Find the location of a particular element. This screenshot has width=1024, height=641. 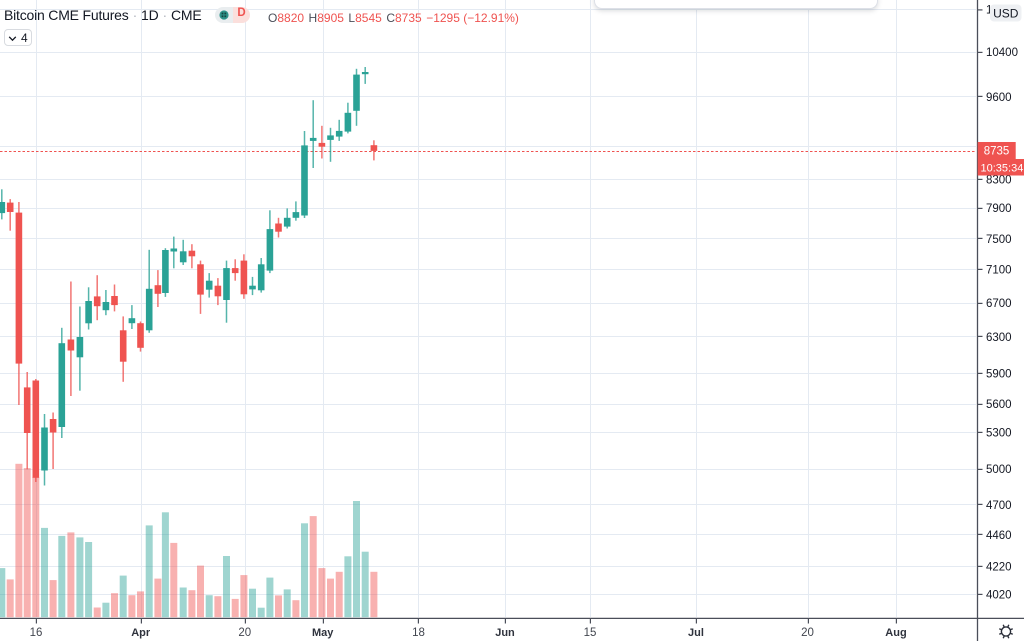

svg-text: 4700 is located at coordinates (999, 506).